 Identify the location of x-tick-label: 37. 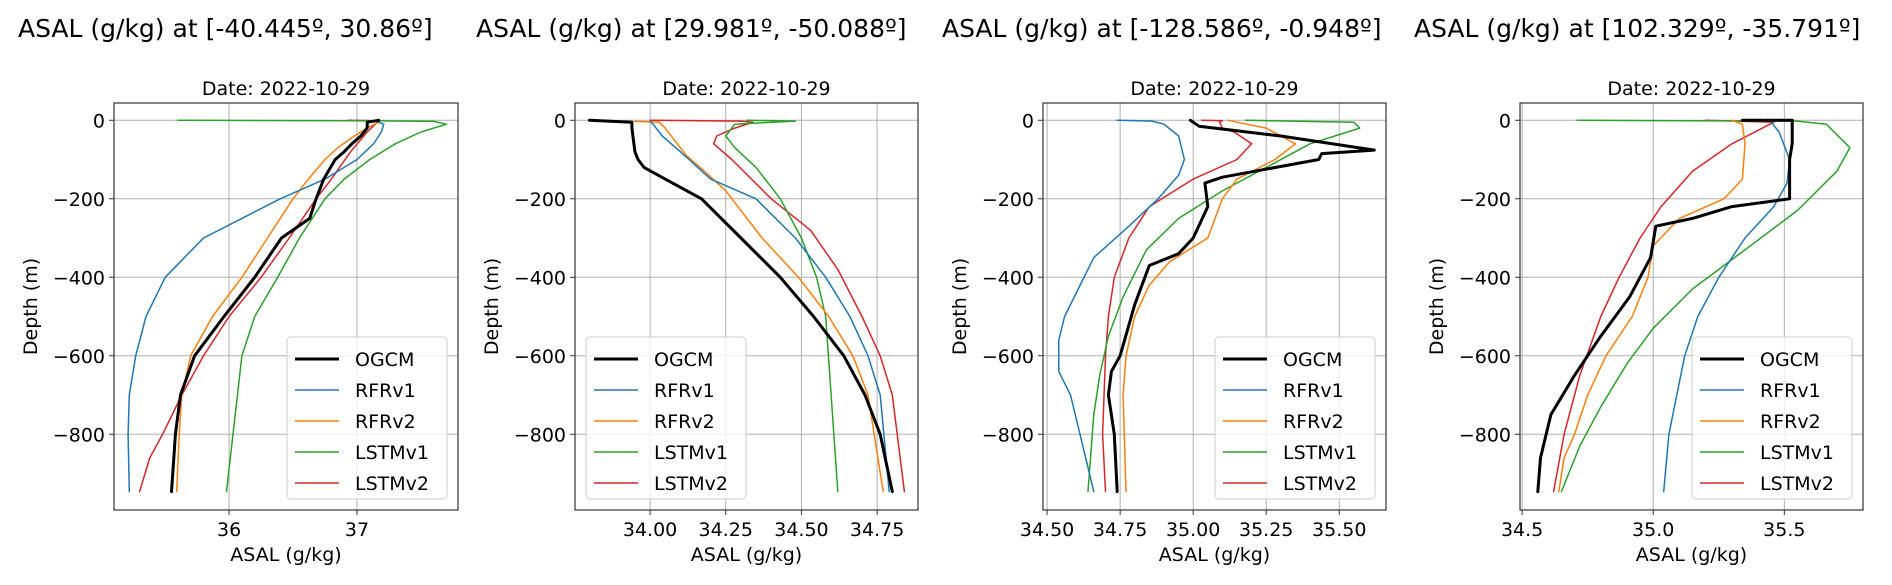
(357, 530).